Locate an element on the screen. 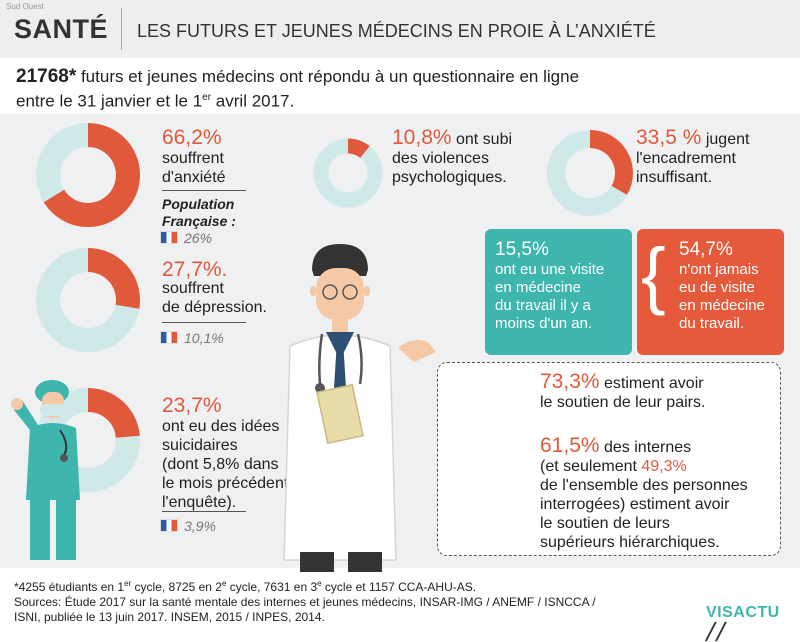 The image size is (800, 642). violence-text2: des violences is located at coordinates (440, 158).